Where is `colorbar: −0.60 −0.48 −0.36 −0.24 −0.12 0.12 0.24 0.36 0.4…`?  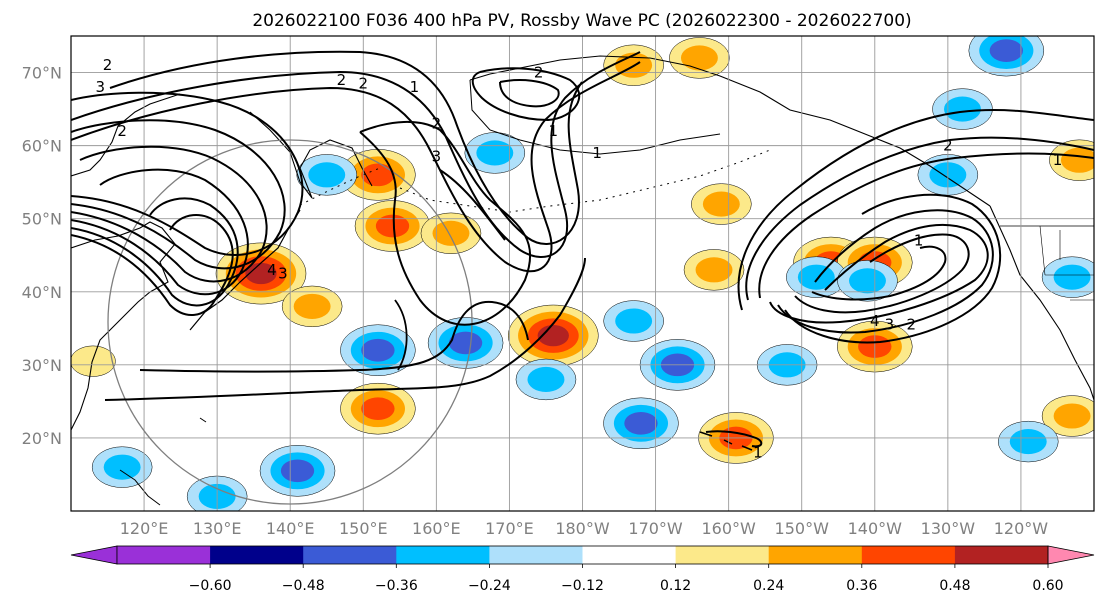
colorbar: −0.60 −0.48 −0.36 −0.24 −0.12 0.12 0.24 0.36 0.4… is located at coordinates (582, 569).